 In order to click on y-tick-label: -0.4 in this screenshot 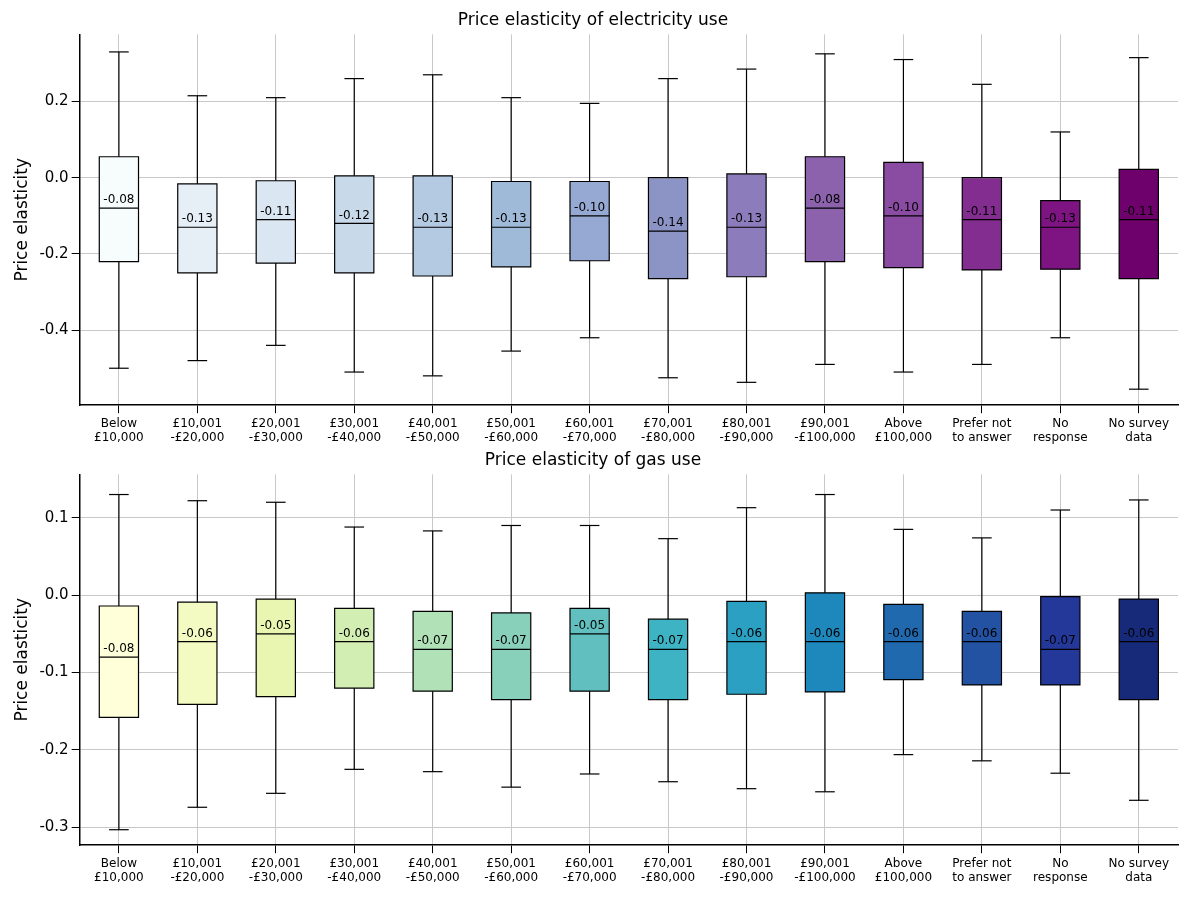, I will do `click(54, 329)`.